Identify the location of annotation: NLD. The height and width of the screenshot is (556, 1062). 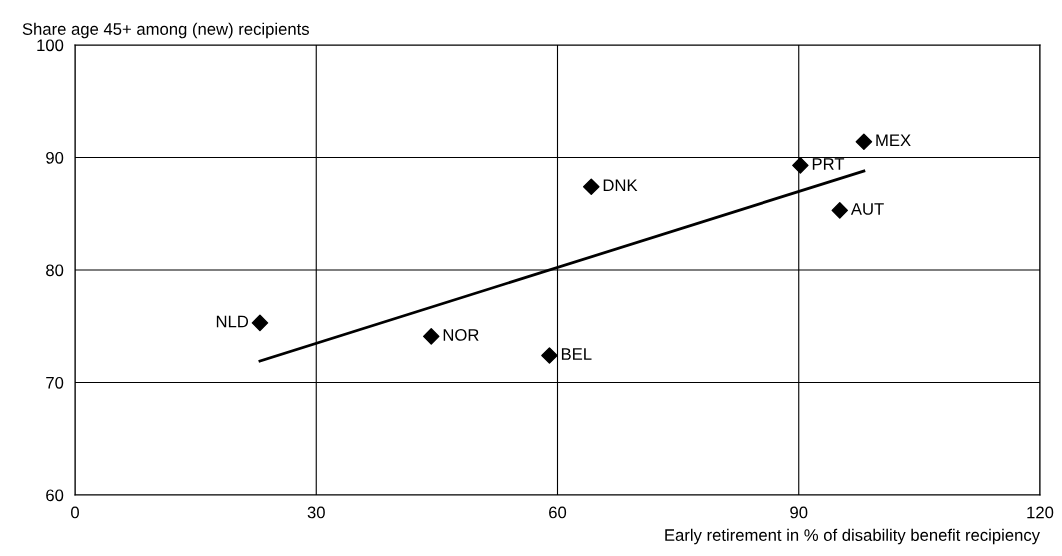
(232, 321).